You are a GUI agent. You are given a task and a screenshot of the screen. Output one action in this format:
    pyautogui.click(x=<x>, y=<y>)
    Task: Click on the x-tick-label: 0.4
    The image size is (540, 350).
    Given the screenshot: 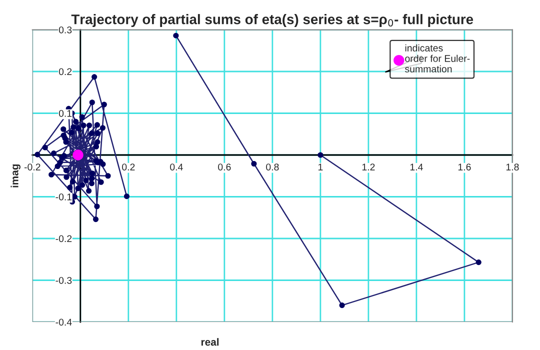 What is the action you would take?
    pyautogui.click(x=176, y=167)
    